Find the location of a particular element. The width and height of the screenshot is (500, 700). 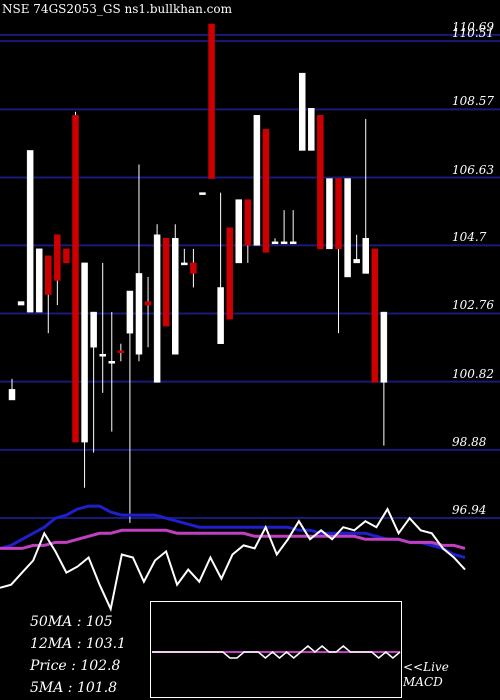

macd-plot is located at coordinates (276, 652).